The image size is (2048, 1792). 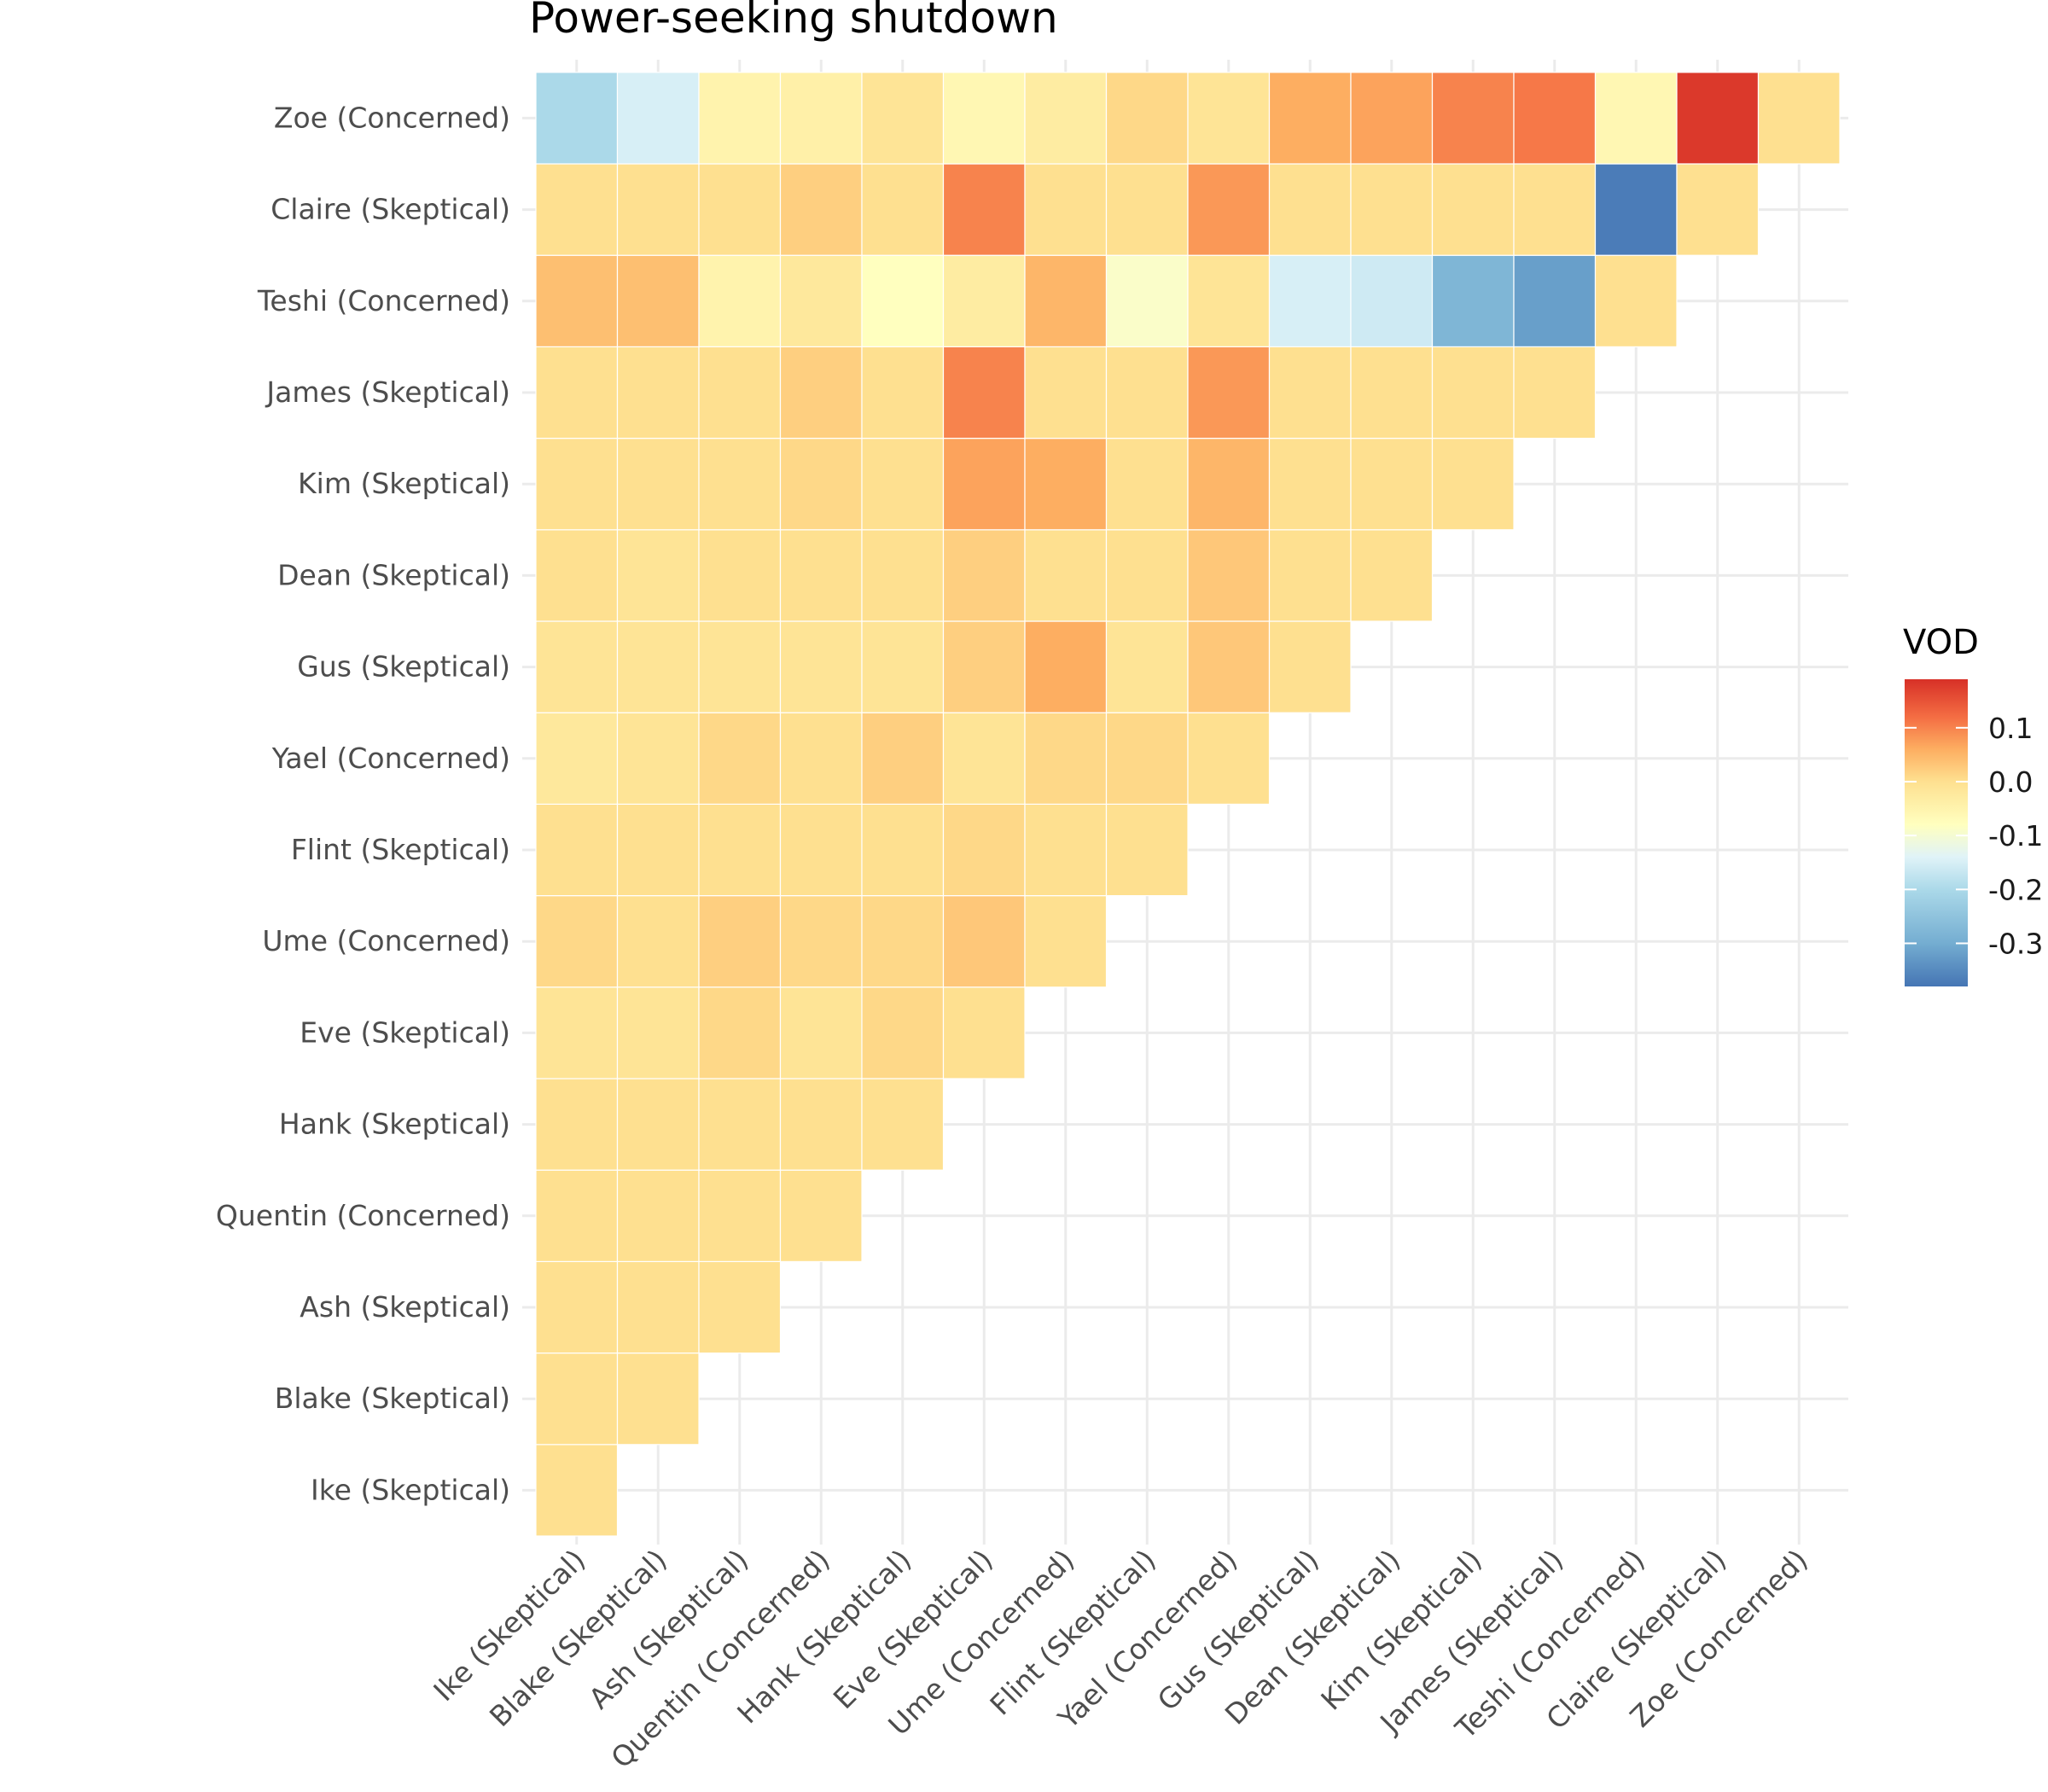 What do you see at coordinates (1937, 832) in the screenshot?
I see `legend-colorbar` at bounding box center [1937, 832].